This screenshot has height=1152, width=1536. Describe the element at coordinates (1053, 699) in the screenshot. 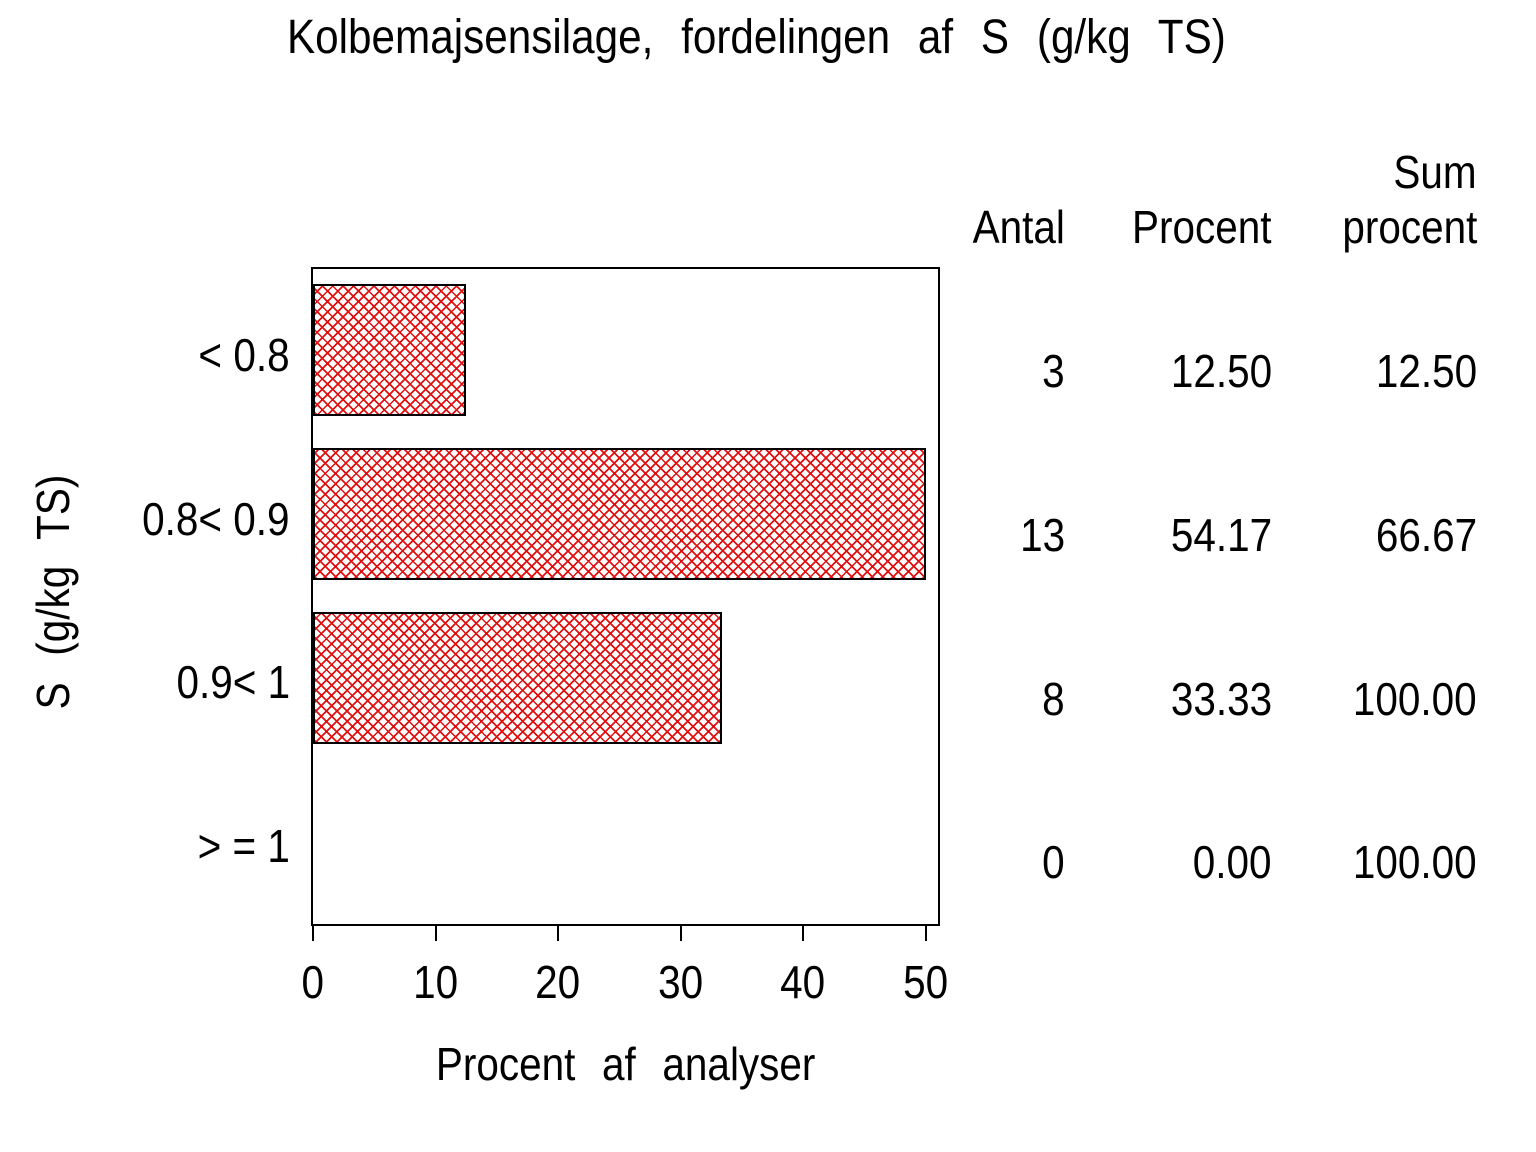

I see `table-cell-antal-row2: 8` at that location.